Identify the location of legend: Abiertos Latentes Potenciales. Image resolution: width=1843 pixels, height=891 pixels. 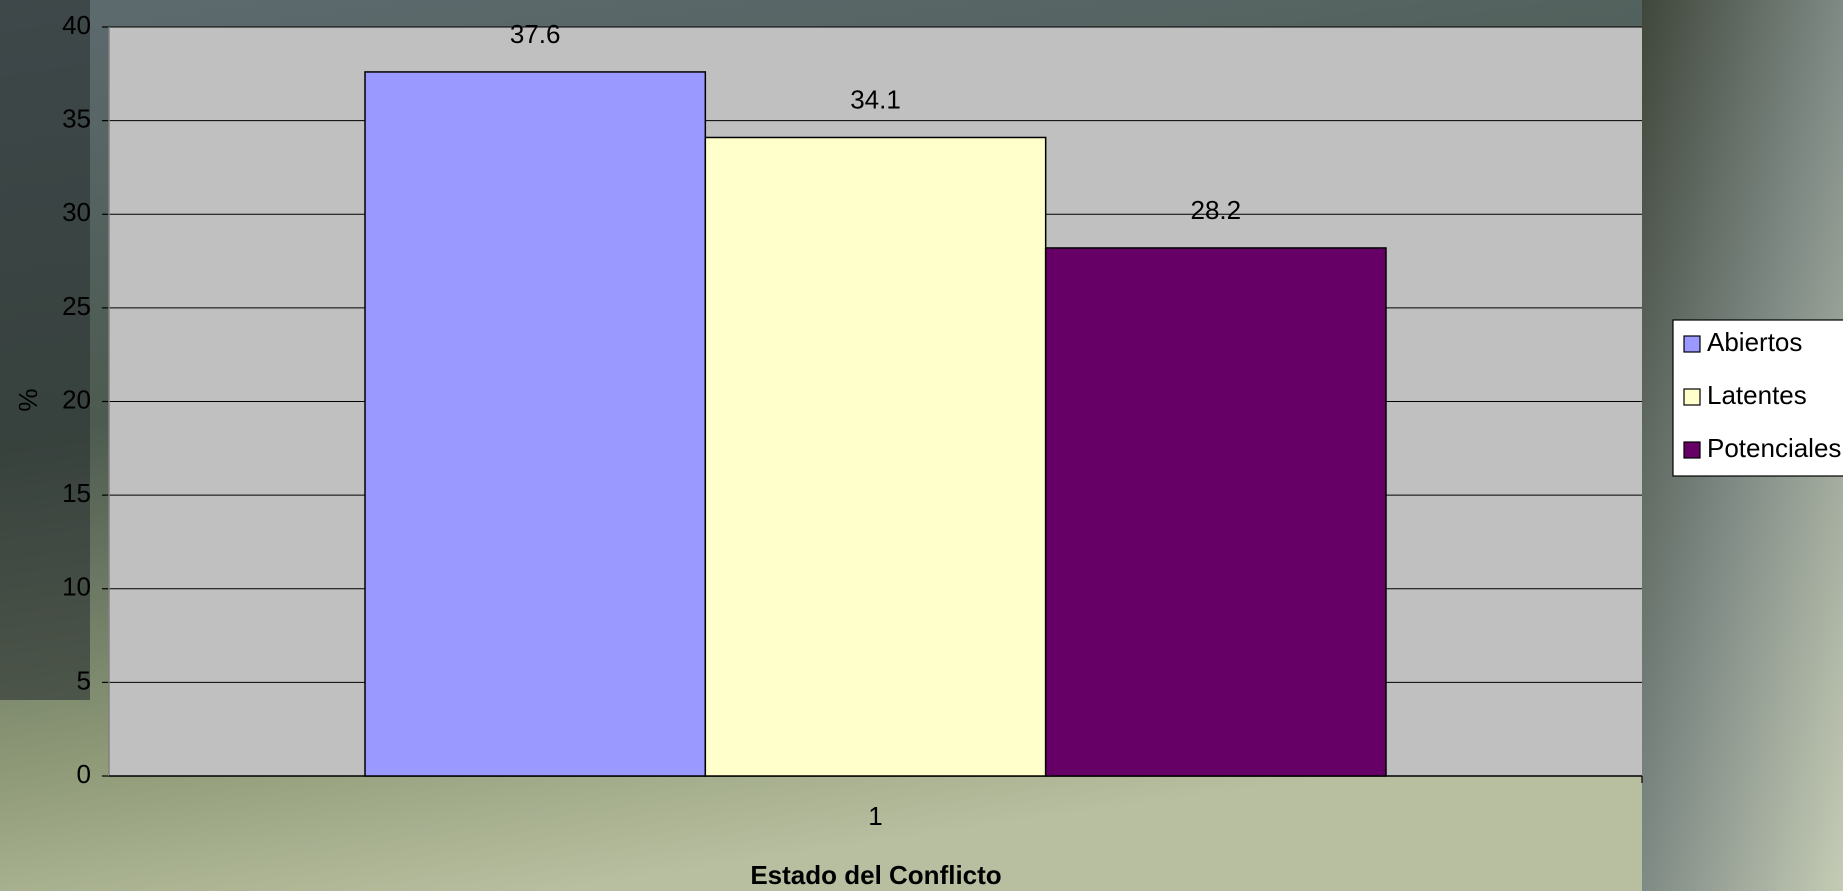
(1757, 398).